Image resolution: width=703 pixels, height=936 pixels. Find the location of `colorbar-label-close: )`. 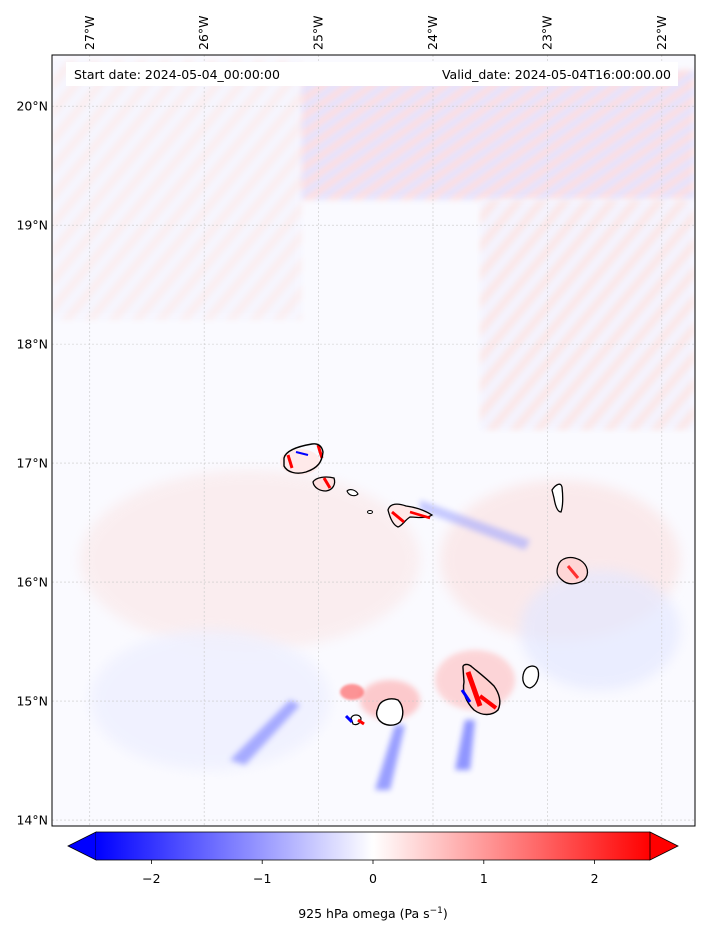

colorbar-label-close: ) is located at coordinates (445, 913).